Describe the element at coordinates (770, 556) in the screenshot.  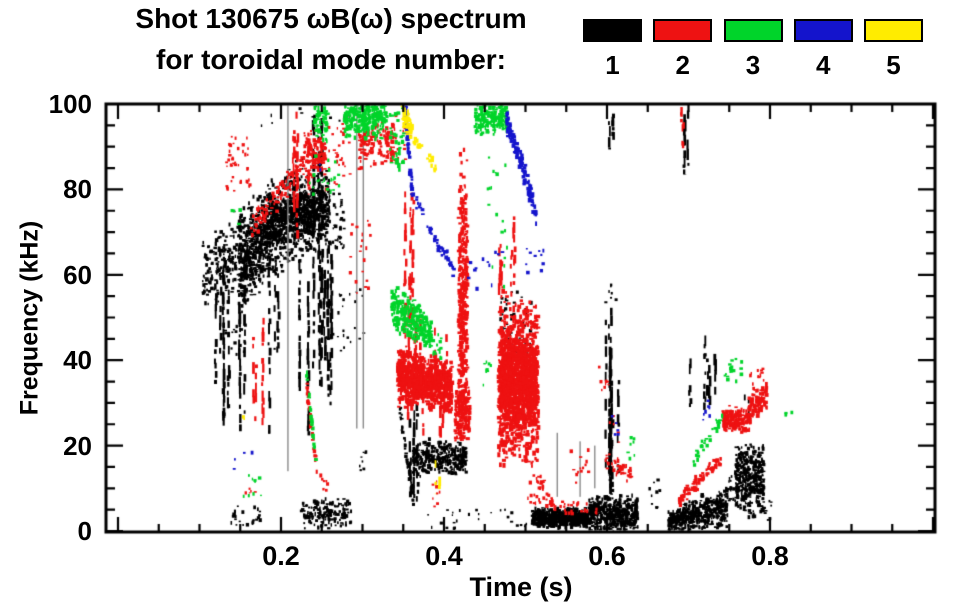
I see `x-tick-label-0.8: 0.8` at that location.